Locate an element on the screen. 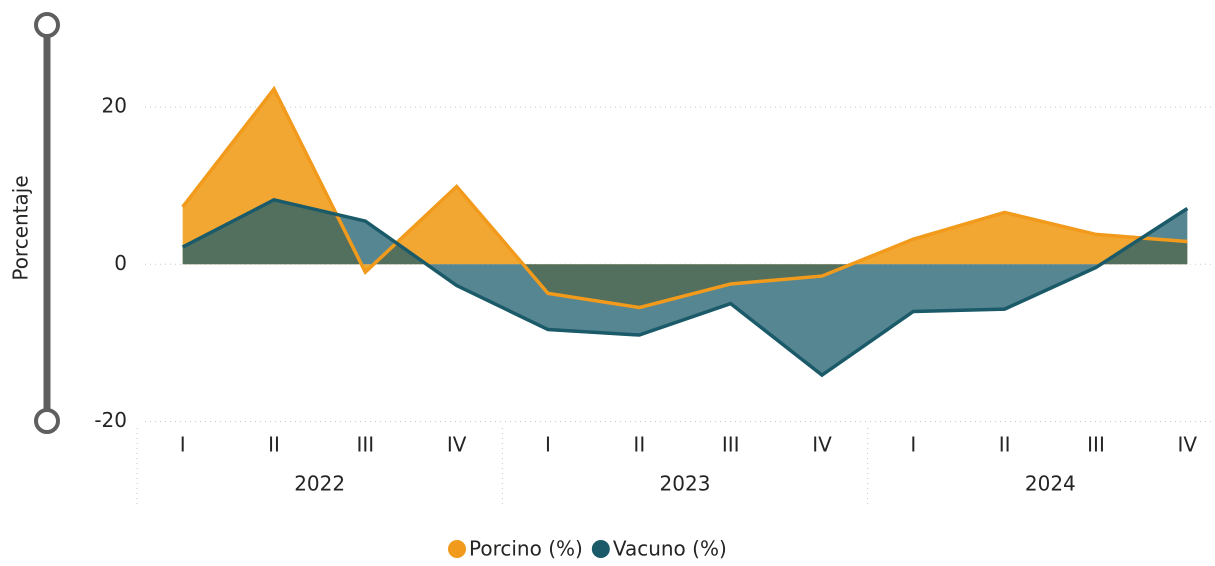 The width and height of the screenshot is (1215, 566). legend-label: Vacuno (%) is located at coordinates (670, 549).